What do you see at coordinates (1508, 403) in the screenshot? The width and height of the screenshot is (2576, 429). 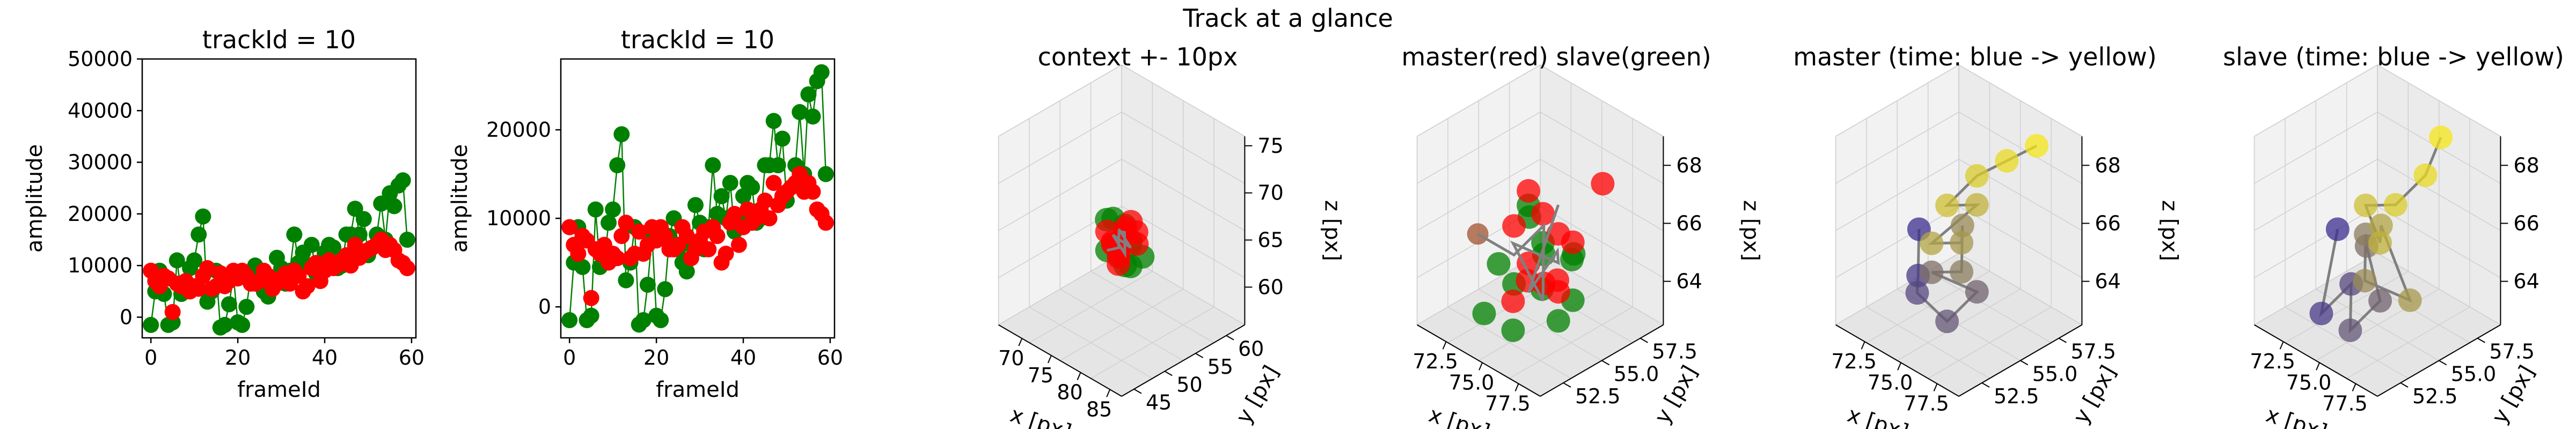 I see `x-tick-label: 77.5` at bounding box center [1508, 403].